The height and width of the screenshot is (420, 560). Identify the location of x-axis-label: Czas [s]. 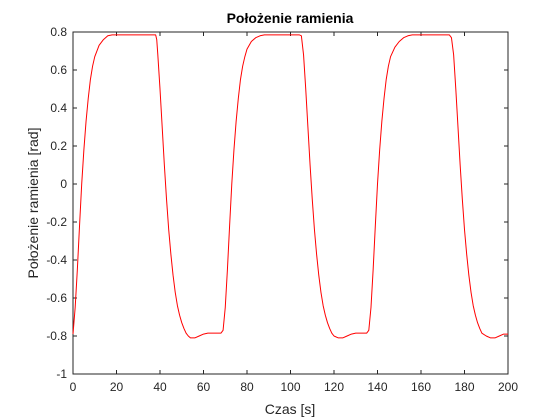
(290, 409).